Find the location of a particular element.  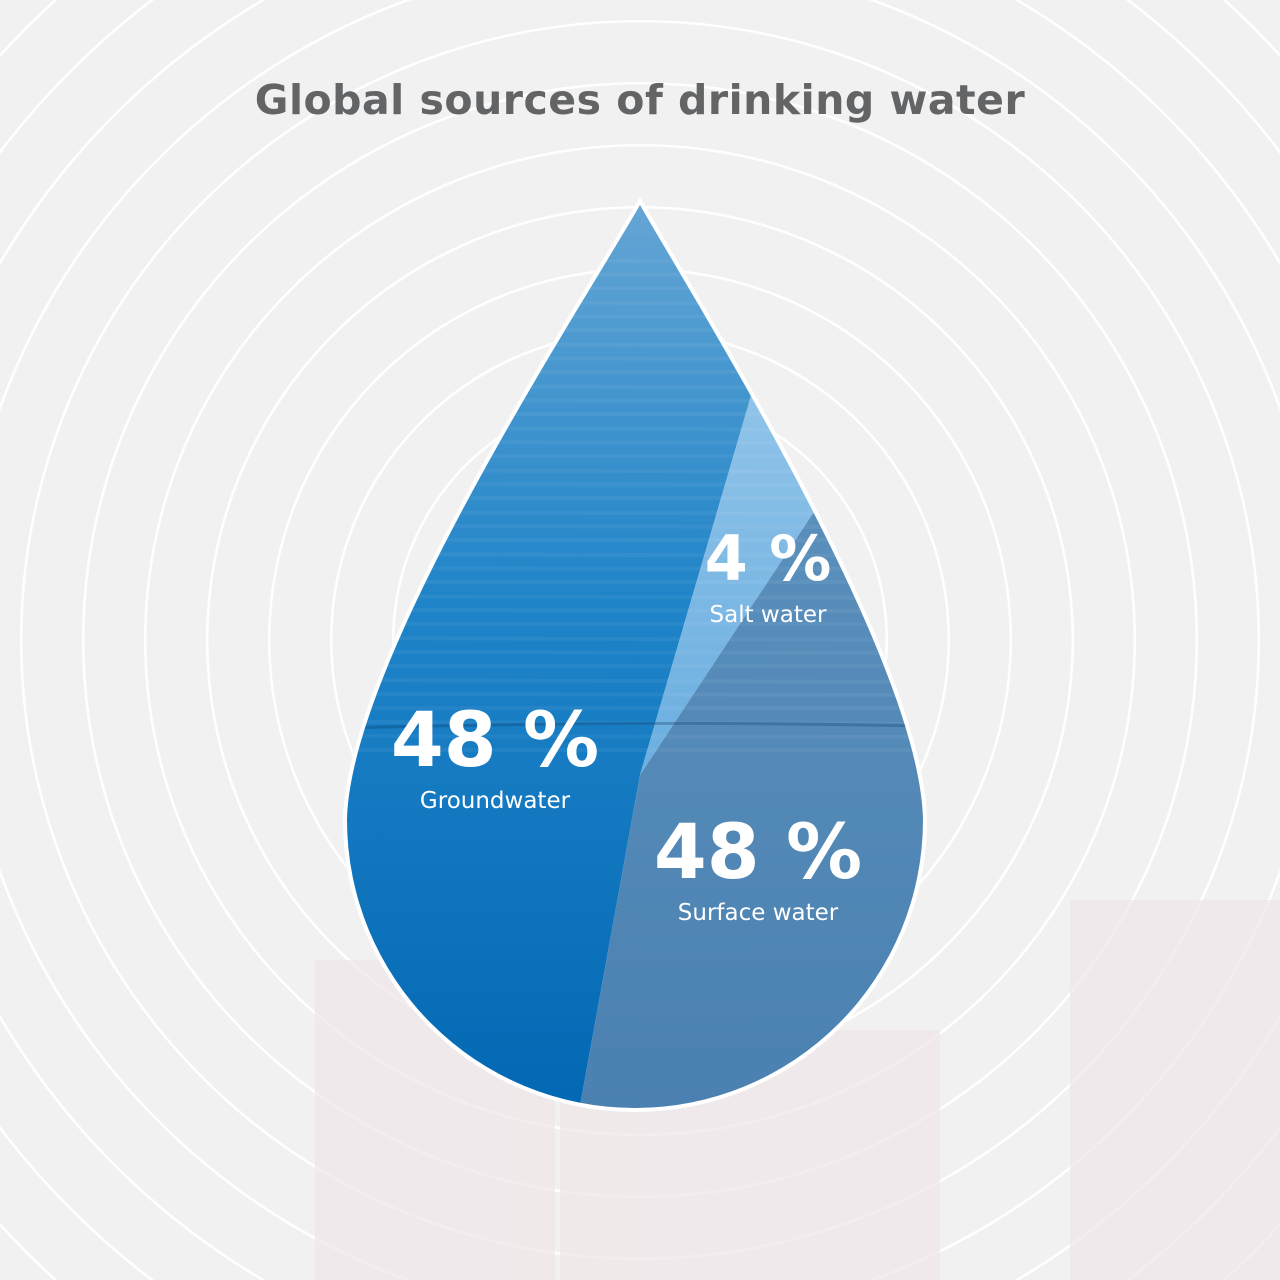

surface-water-label: Surface water is located at coordinates (758, 913).